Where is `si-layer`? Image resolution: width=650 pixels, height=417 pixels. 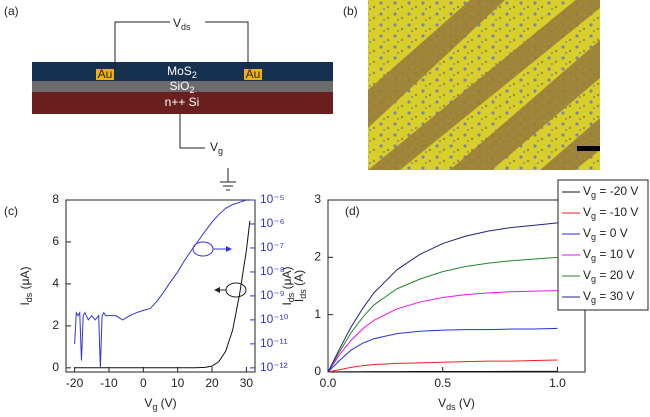 si-layer is located at coordinates (182, 103).